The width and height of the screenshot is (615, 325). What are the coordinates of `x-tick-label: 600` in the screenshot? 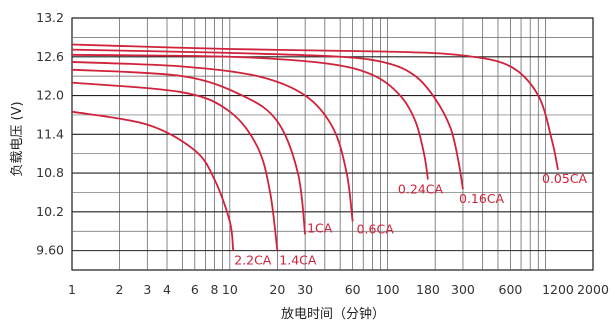 It's located at (511, 289).